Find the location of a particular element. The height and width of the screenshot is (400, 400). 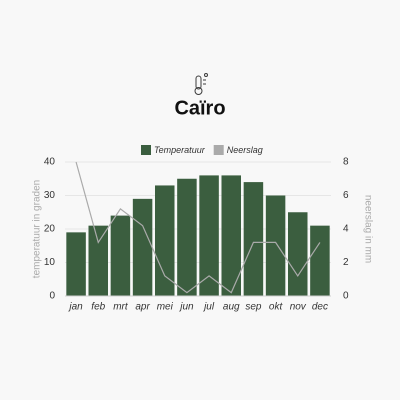

legend-label: Temperatuur is located at coordinates (180, 150).